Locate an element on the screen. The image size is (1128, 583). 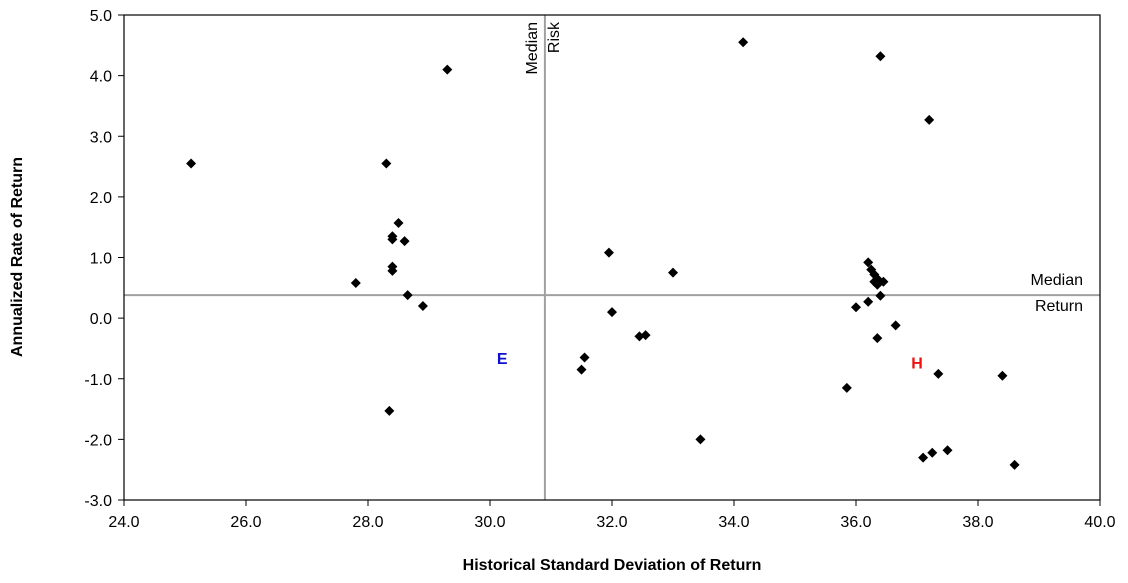
median-label: Risk is located at coordinates (554, 37).